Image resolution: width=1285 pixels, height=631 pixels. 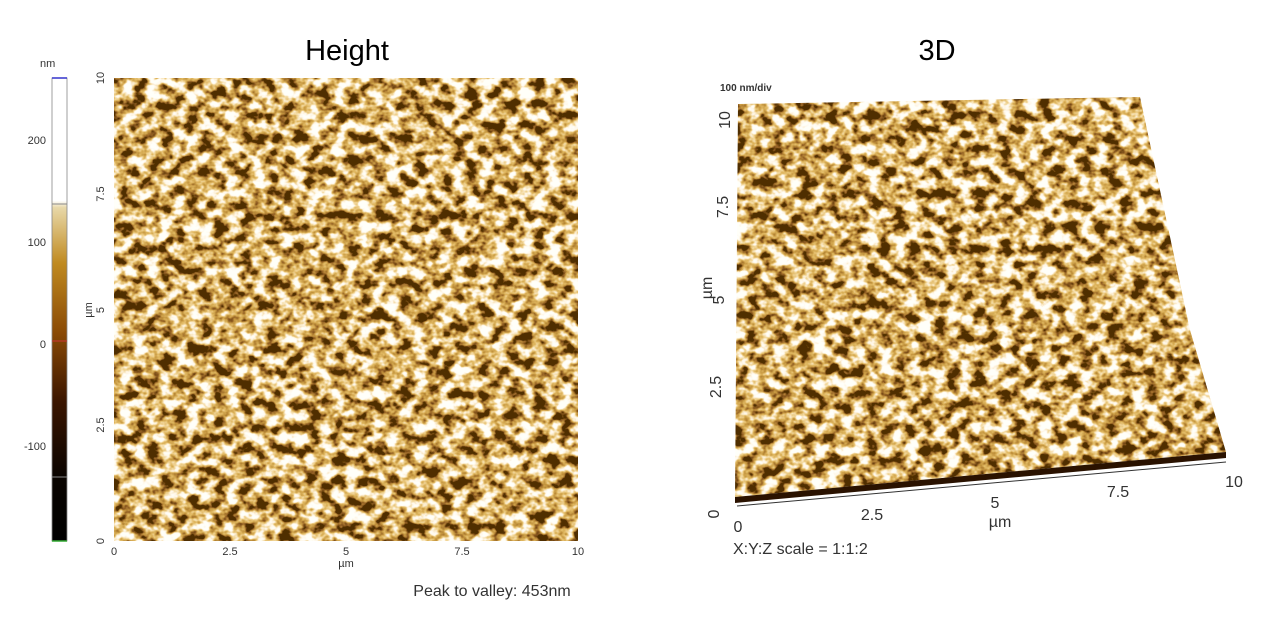 What do you see at coordinates (59, 309) in the screenshot?
I see `colorbar` at bounding box center [59, 309].